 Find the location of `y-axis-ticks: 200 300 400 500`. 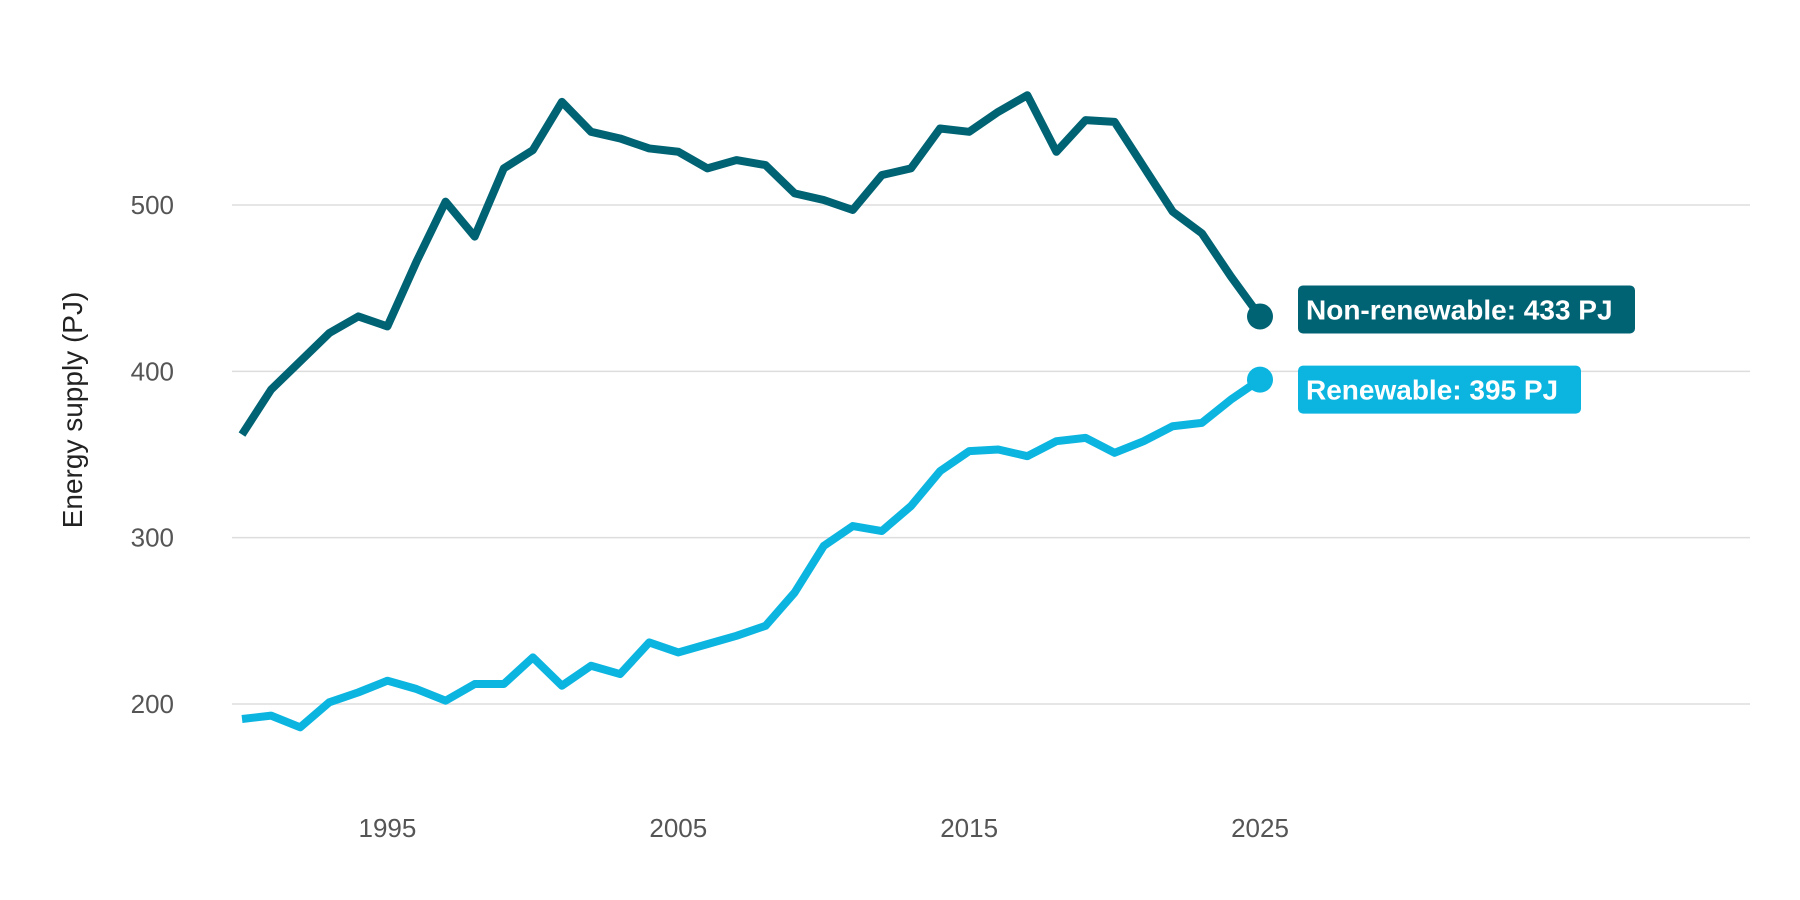

y-axis-ticks: 200 300 400 500 is located at coordinates (152, 454).